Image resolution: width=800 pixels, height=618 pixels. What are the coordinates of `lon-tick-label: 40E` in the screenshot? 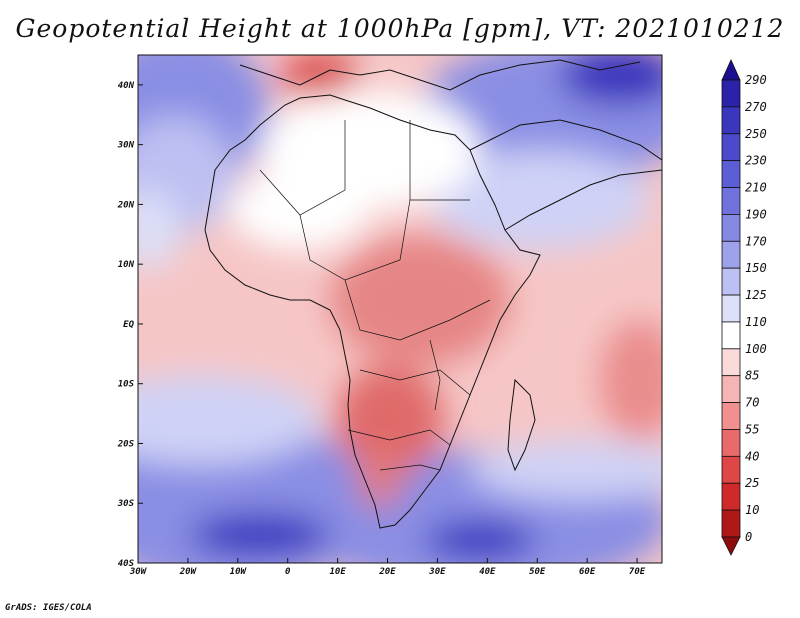 It's located at (487, 572).